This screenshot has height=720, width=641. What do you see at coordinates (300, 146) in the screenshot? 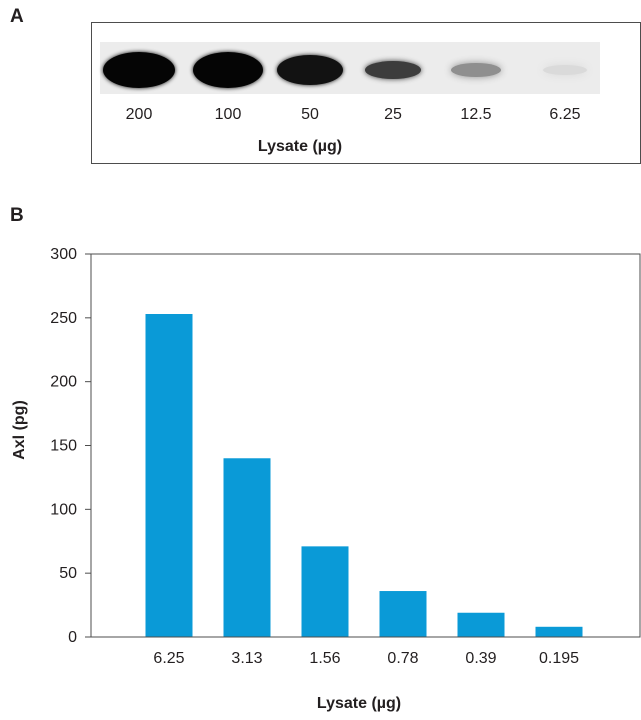
I see `blot-x-axis-label: Lysate (µg)` at bounding box center [300, 146].